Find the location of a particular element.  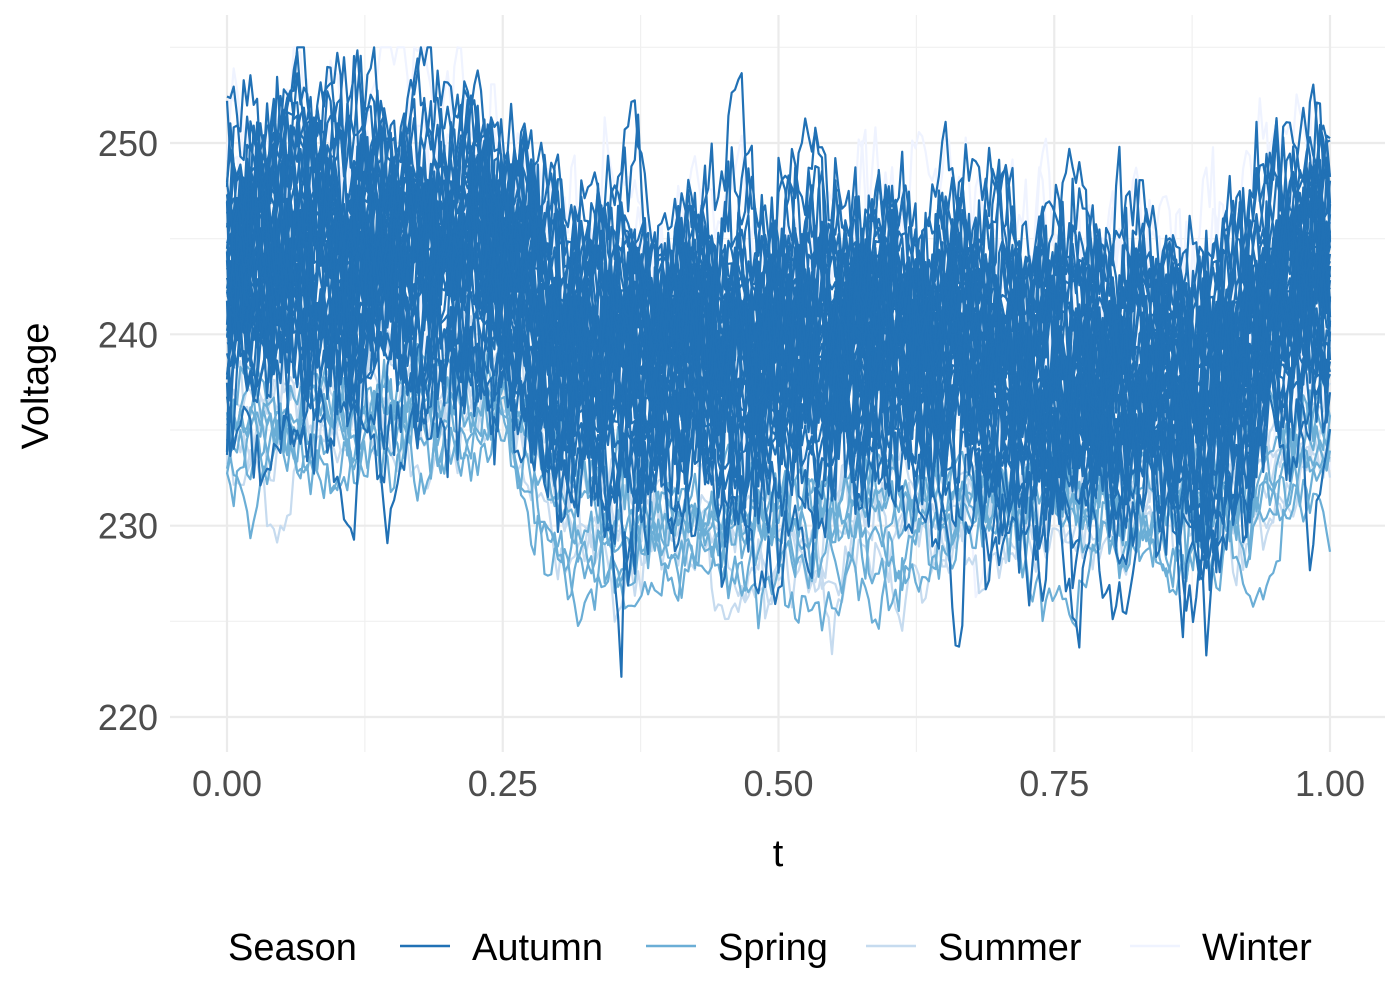

y-axis-ticks: 220 230 240 250 is located at coordinates (128, 430).